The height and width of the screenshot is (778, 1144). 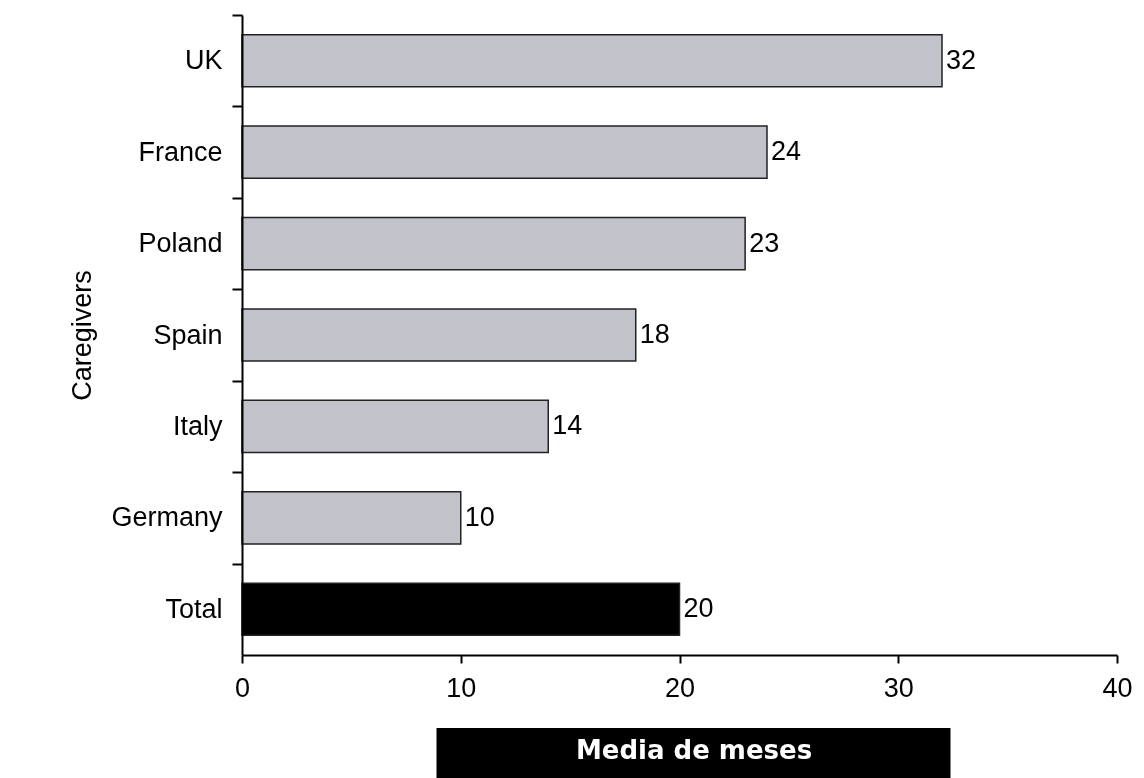 I want to click on data-label: 20, so click(x=698, y=608).